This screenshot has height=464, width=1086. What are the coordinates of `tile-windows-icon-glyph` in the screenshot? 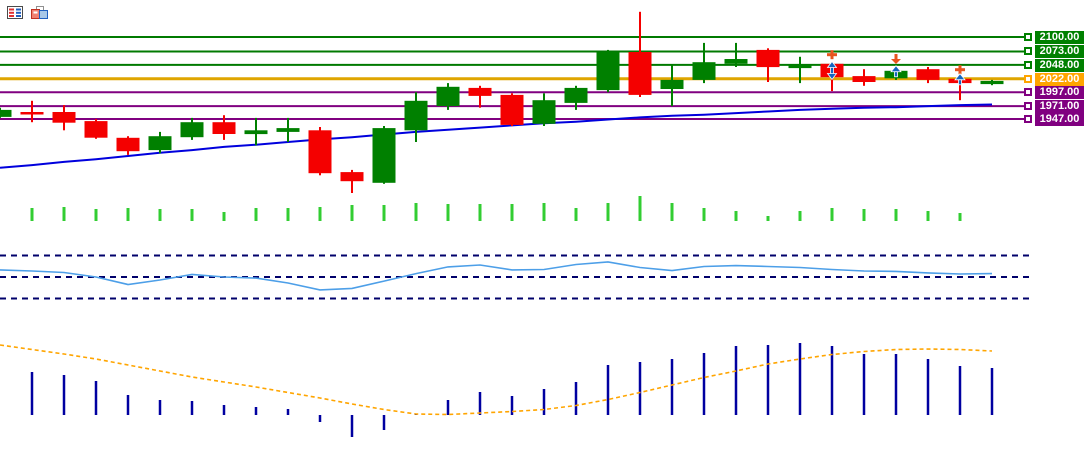 It's located at (39, 12).